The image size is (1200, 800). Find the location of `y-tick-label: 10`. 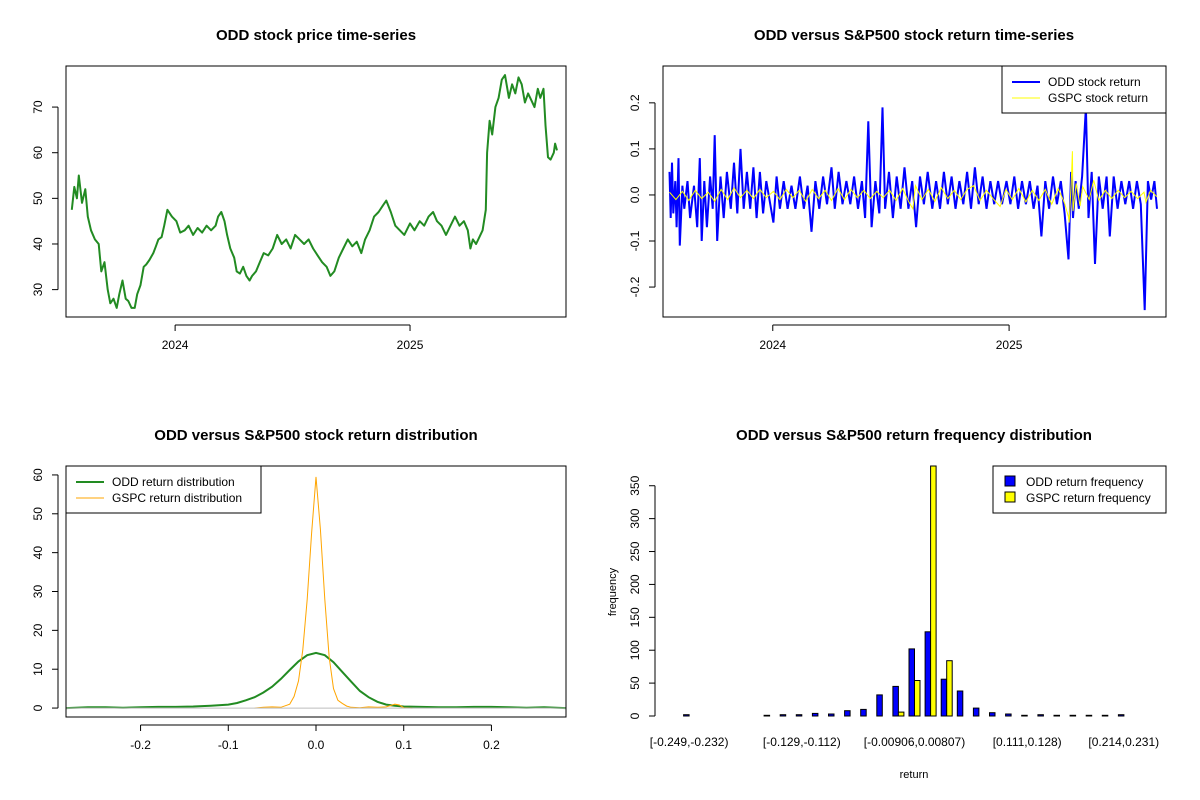

y-tick-label: 10 is located at coordinates (38, 669).